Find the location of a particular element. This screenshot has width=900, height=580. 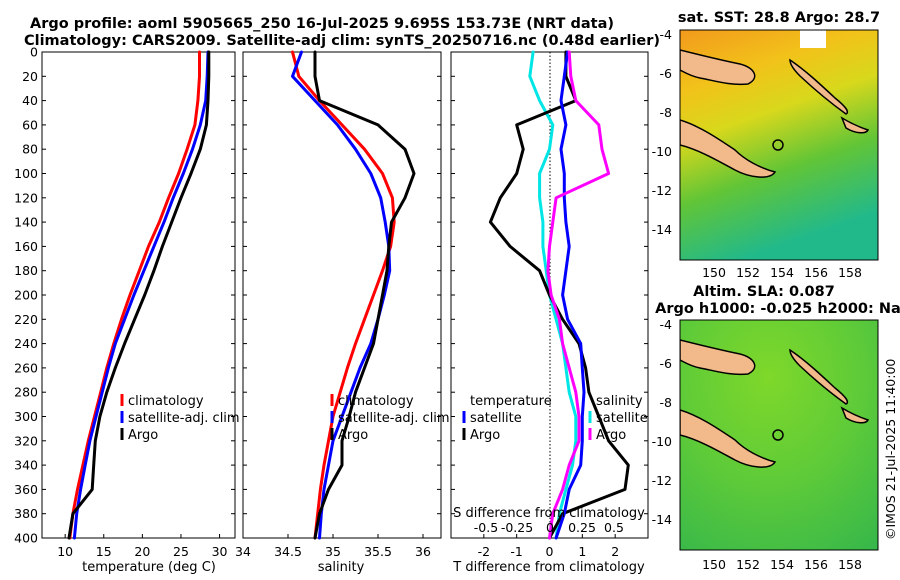

profile-s-satellite is located at coordinates (570, 295).